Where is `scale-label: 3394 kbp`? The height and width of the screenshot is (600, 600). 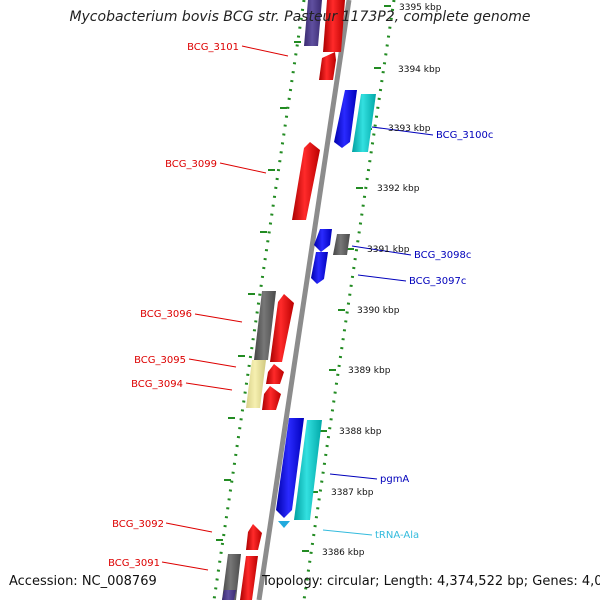
scale-label: 3394 kbp is located at coordinates (419, 70).